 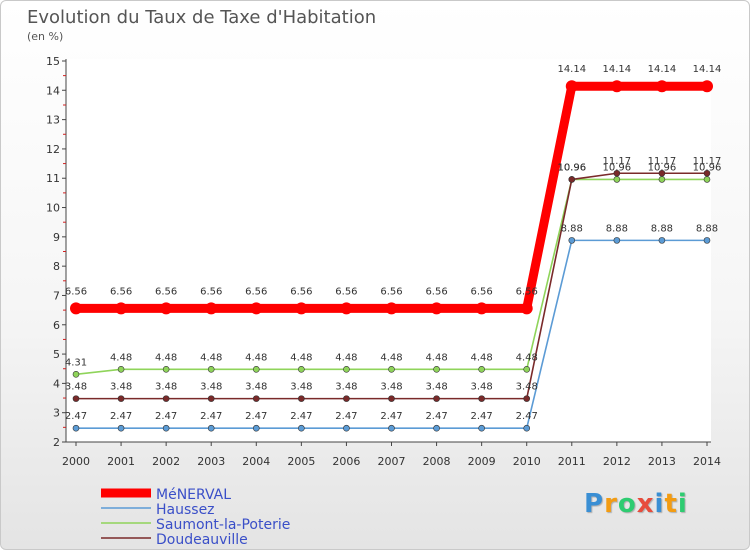 What do you see at coordinates (193, 495) in the screenshot?
I see `legend-label: MéNERVAL` at bounding box center [193, 495].